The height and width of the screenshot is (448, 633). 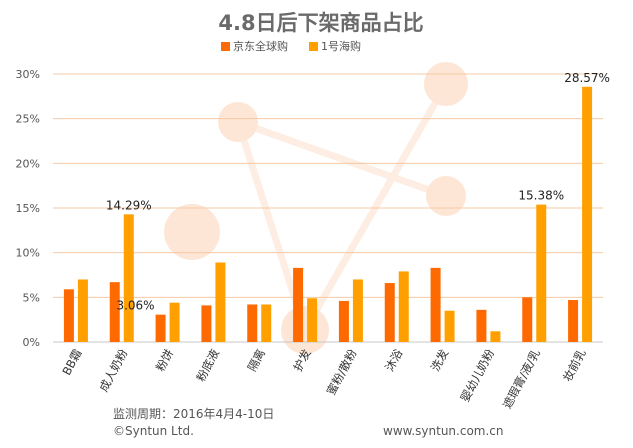 I want to click on data-label: 15.38%, so click(x=541, y=196).